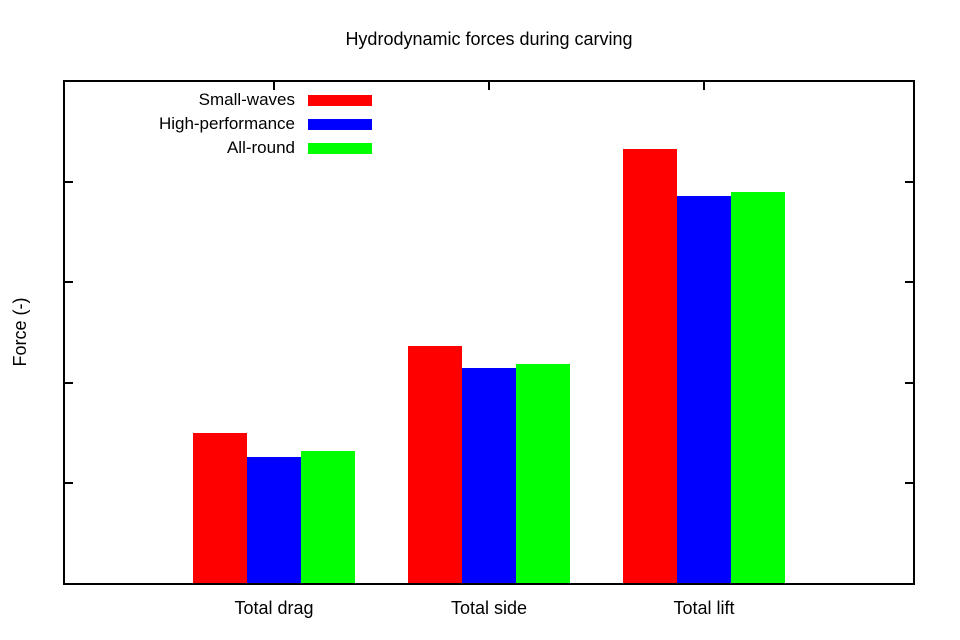 The width and height of the screenshot is (960, 640). Describe the element at coordinates (221, 148) in the screenshot. I see `legend-row-all-round: All-round` at that location.